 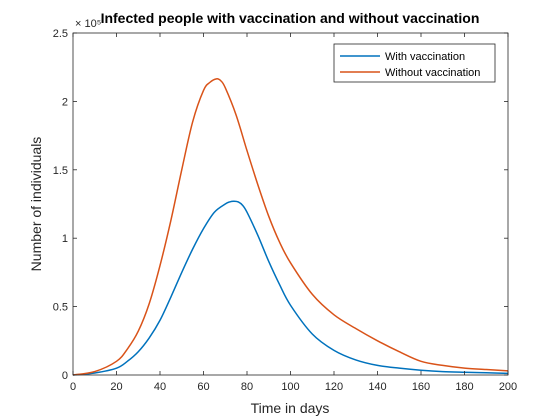 I want to click on x-tick-label: 80, so click(x=247, y=387).